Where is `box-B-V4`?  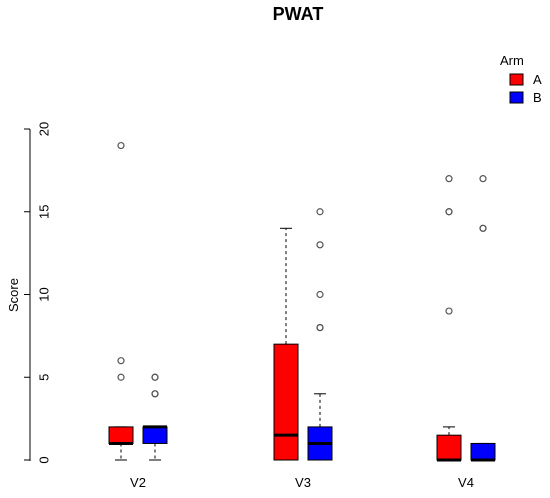
box-B-V4 is located at coordinates (483, 318).